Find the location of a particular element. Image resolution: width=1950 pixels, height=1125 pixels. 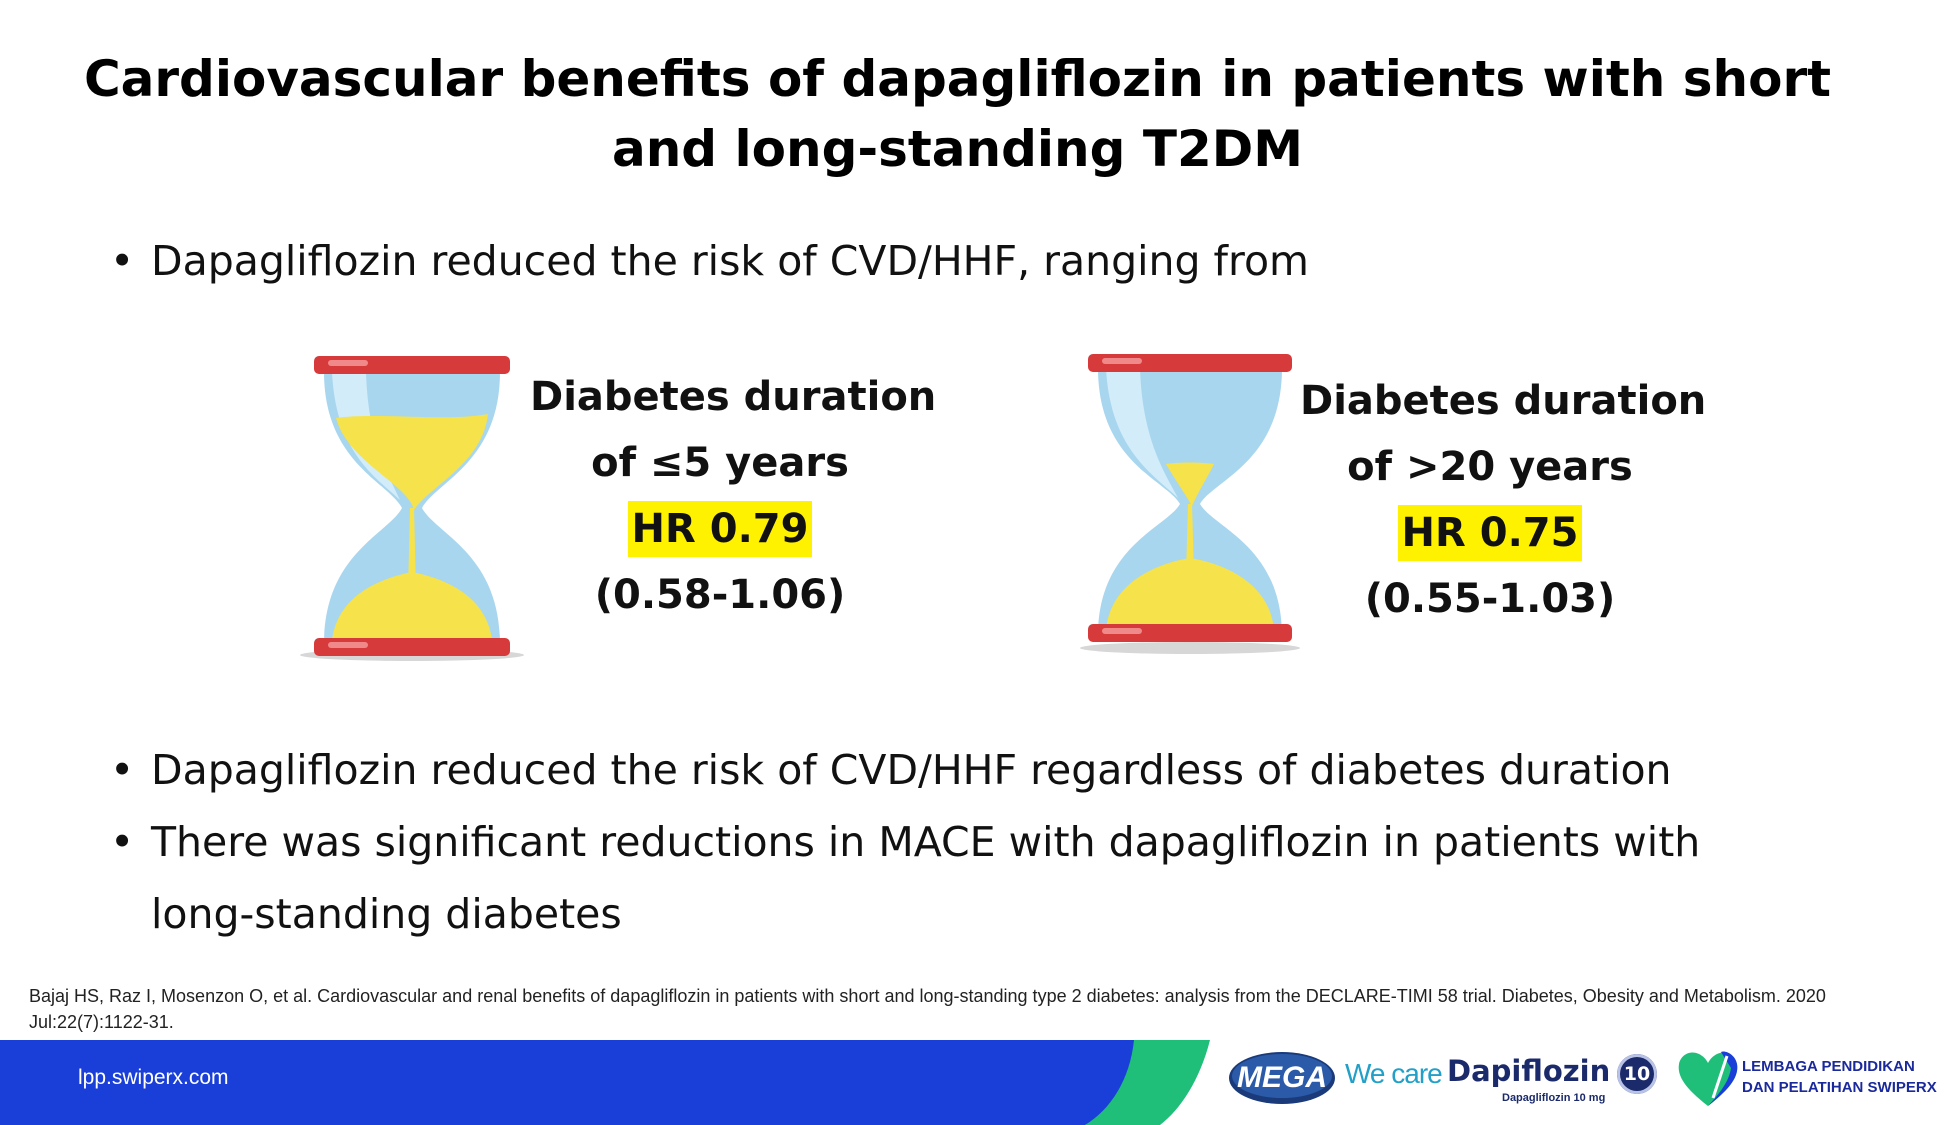

mega-logo-text: MEGA is located at coordinates (1282, 1077).